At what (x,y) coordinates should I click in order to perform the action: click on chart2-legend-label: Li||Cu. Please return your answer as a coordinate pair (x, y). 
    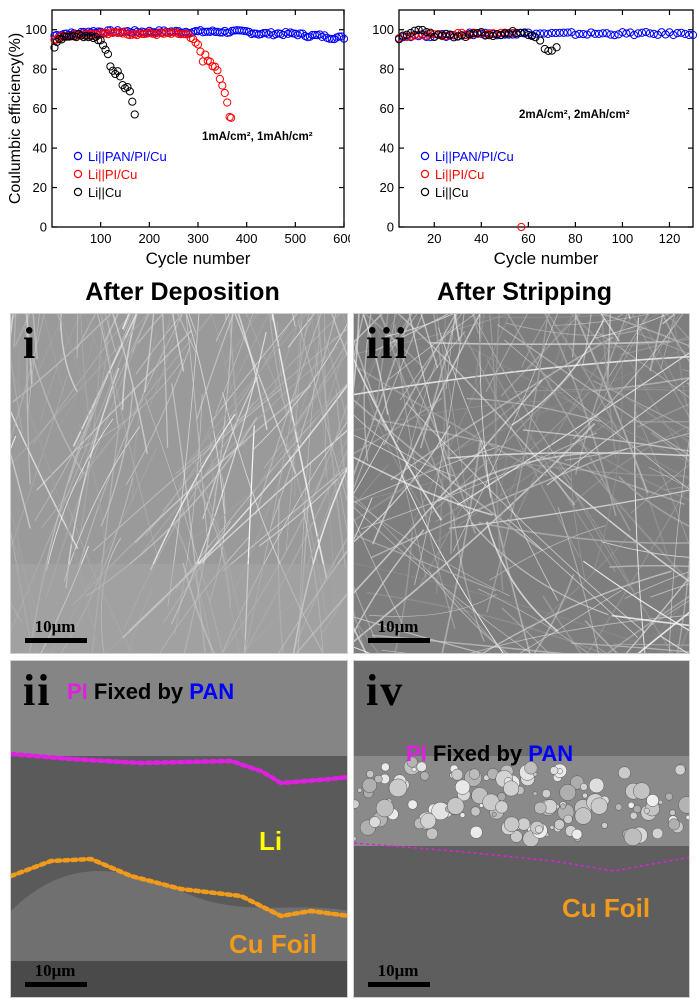
    Looking at the image, I should click on (452, 192).